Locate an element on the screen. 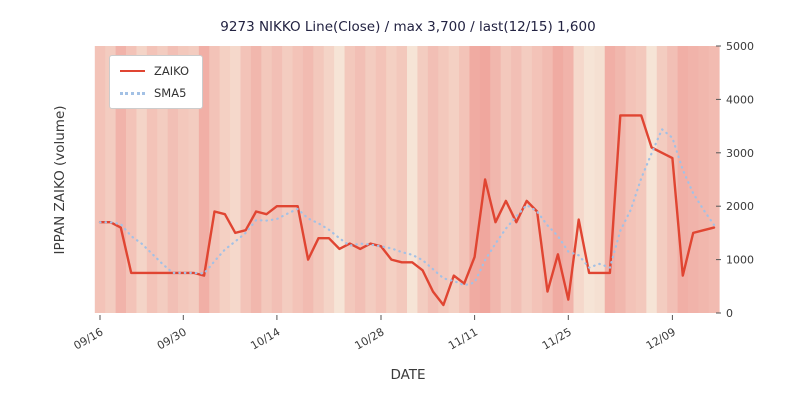 The height and width of the screenshot is (400, 800). y-tick-label: 0 is located at coordinates (729, 313).